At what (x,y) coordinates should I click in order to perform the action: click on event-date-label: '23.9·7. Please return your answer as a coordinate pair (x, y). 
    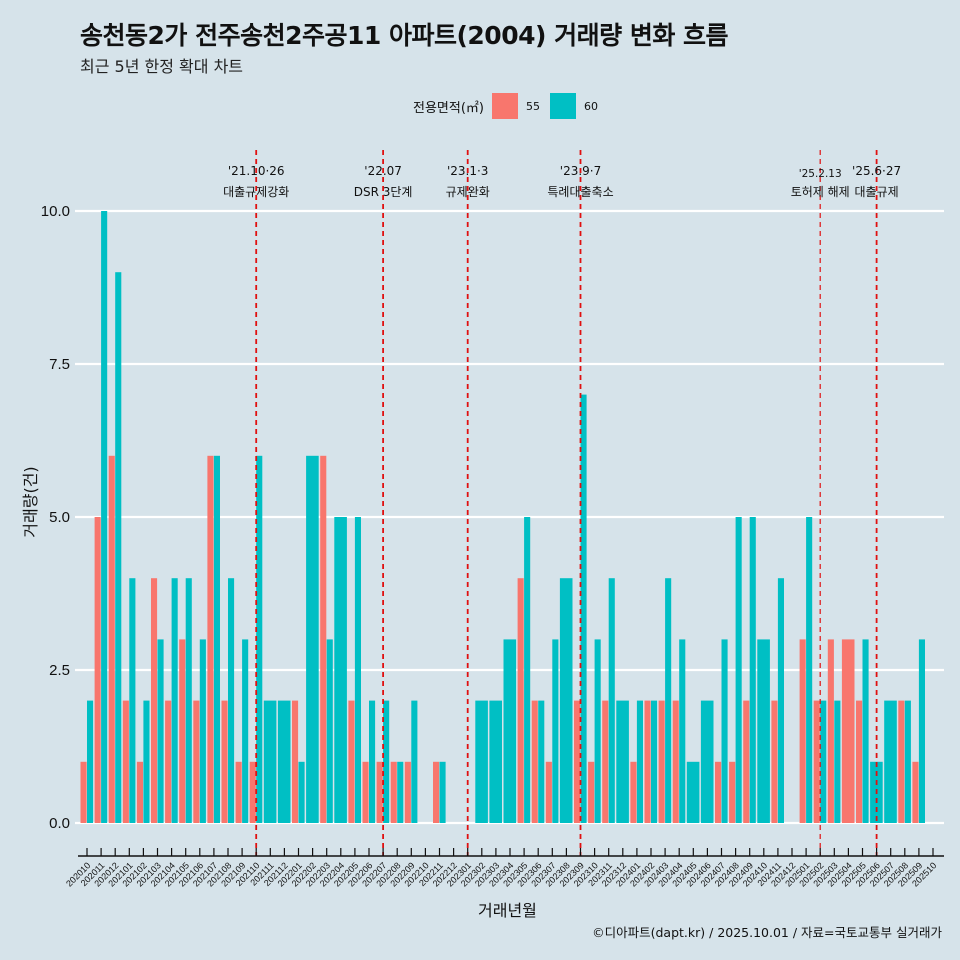
    Looking at the image, I should click on (580, 171).